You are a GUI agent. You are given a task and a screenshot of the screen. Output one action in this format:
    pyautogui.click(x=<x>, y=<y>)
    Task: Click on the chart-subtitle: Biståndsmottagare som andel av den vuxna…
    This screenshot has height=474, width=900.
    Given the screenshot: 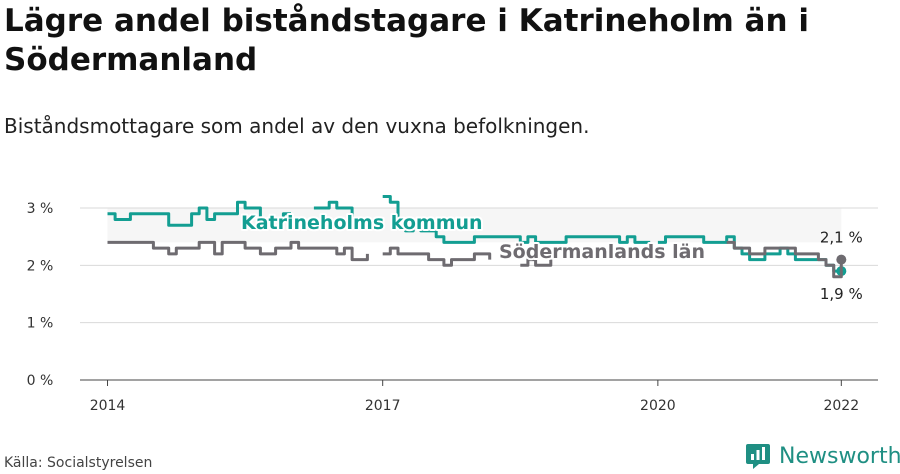 What is the action you would take?
    pyautogui.click(x=297, y=126)
    